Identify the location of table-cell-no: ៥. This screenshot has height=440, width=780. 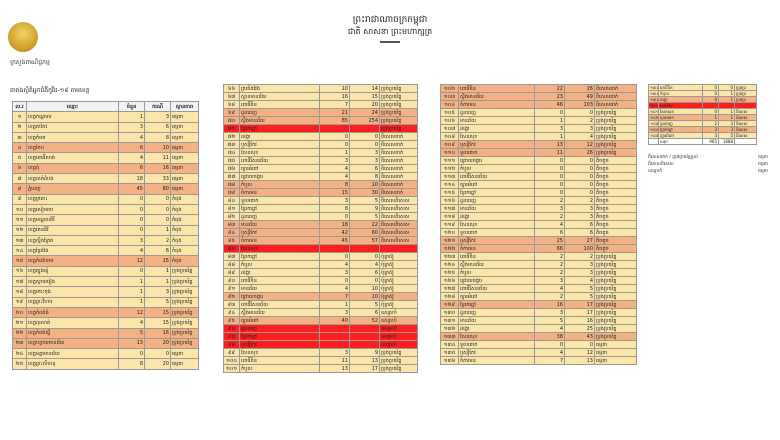
(19, 158).